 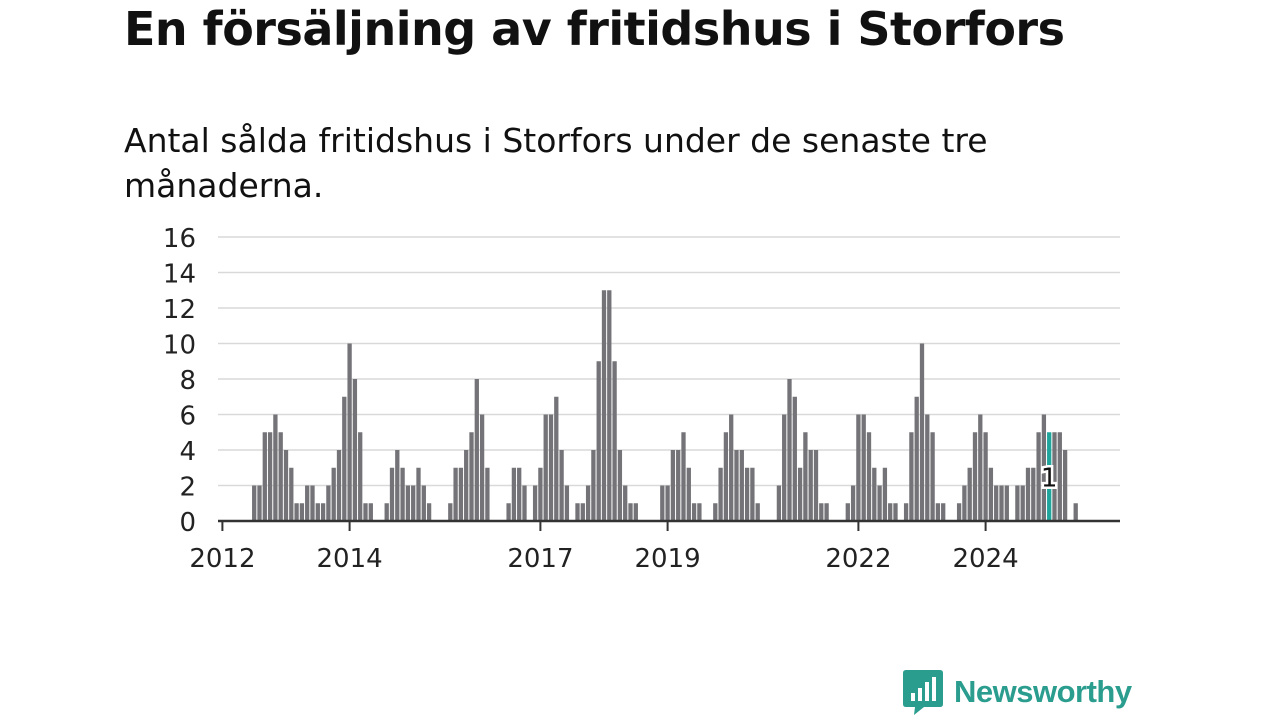 What do you see at coordinates (540, 559) in the screenshot?
I see `x-tick-label: 2017` at bounding box center [540, 559].